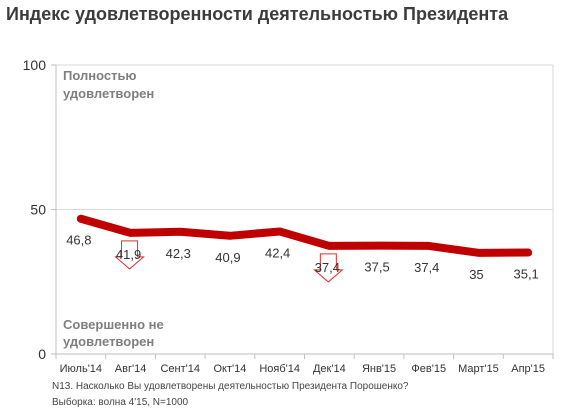 This screenshot has width=577, height=415. I want to click on x-tick-label: Сент'14, so click(180, 369).